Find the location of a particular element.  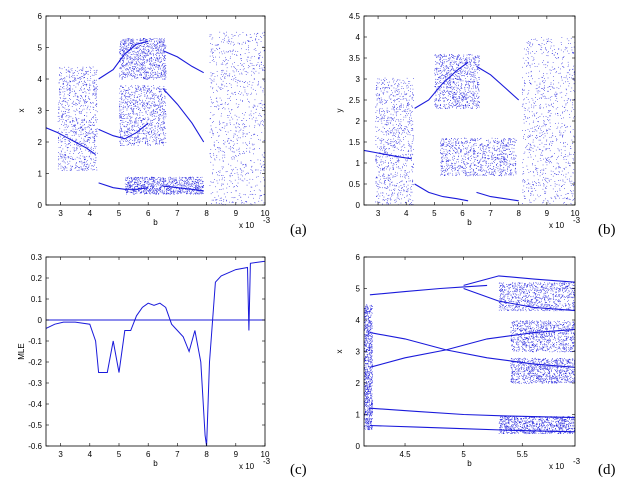

y-tick-label: 0.5 is located at coordinates (355, 184).